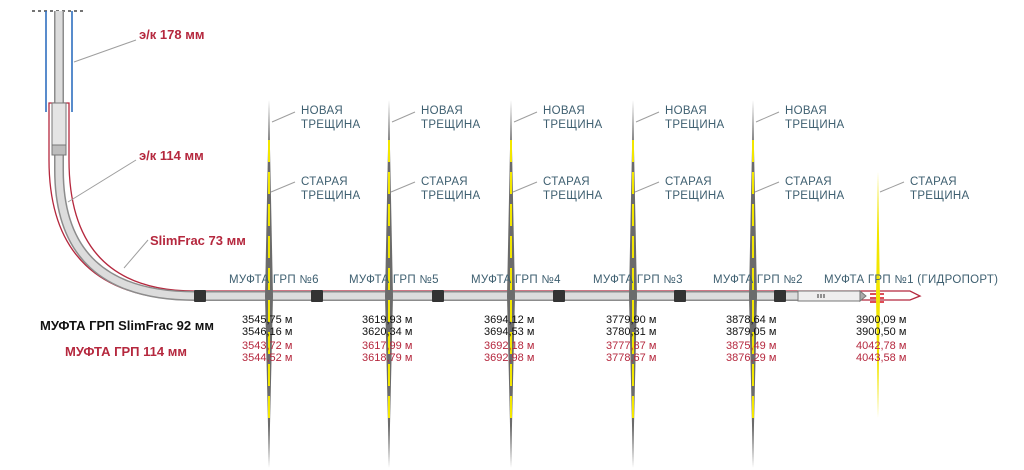 This screenshot has width=1024, height=470. Describe the element at coordinates (631, 320) in the screenshot. I see `depth-92-top: 3779,90 м` at that location.